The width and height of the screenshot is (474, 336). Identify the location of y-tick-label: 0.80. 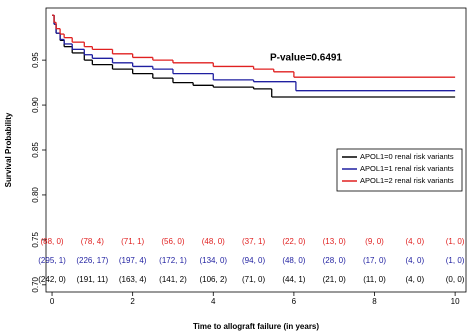
(35, 195).